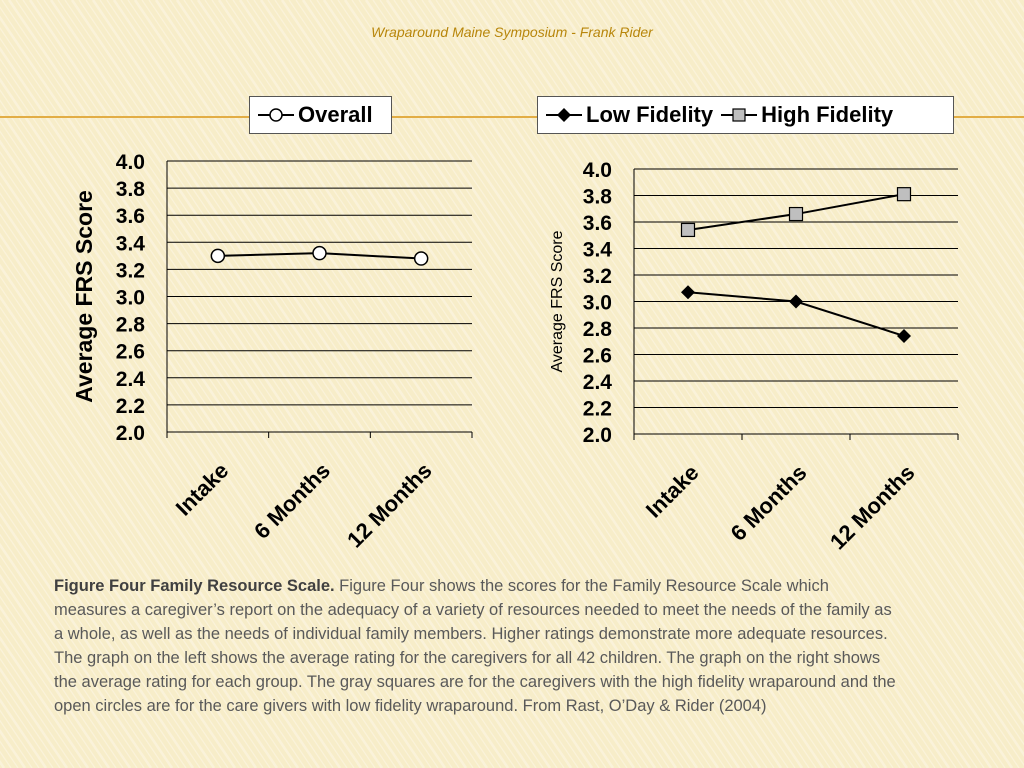  What do you see at coordinates (739, 115) in the screenshot?
I see `gray-square-marker-icon` at bounding box center [739, 115].